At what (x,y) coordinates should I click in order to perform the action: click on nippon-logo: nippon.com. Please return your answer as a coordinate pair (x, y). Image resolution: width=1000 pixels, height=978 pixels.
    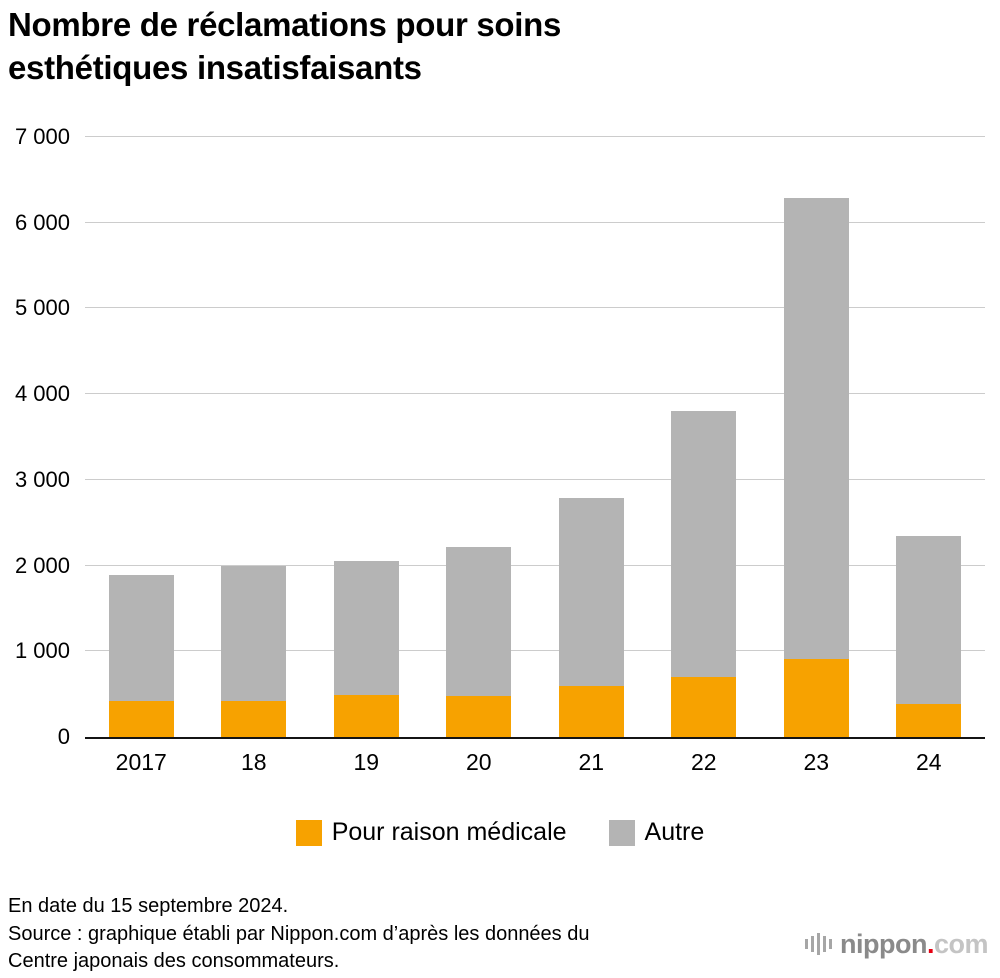
    Looking at the image, I should click on (896, 944).